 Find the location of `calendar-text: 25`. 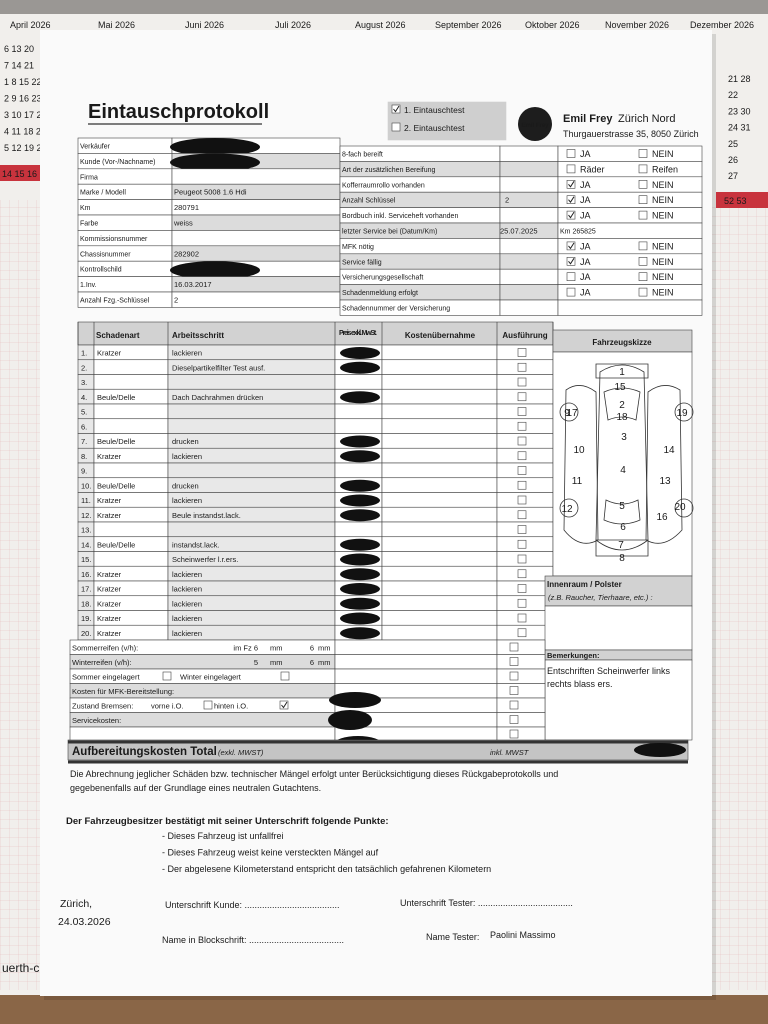

calendar-text: 25 is located at coordinates (733, 144).